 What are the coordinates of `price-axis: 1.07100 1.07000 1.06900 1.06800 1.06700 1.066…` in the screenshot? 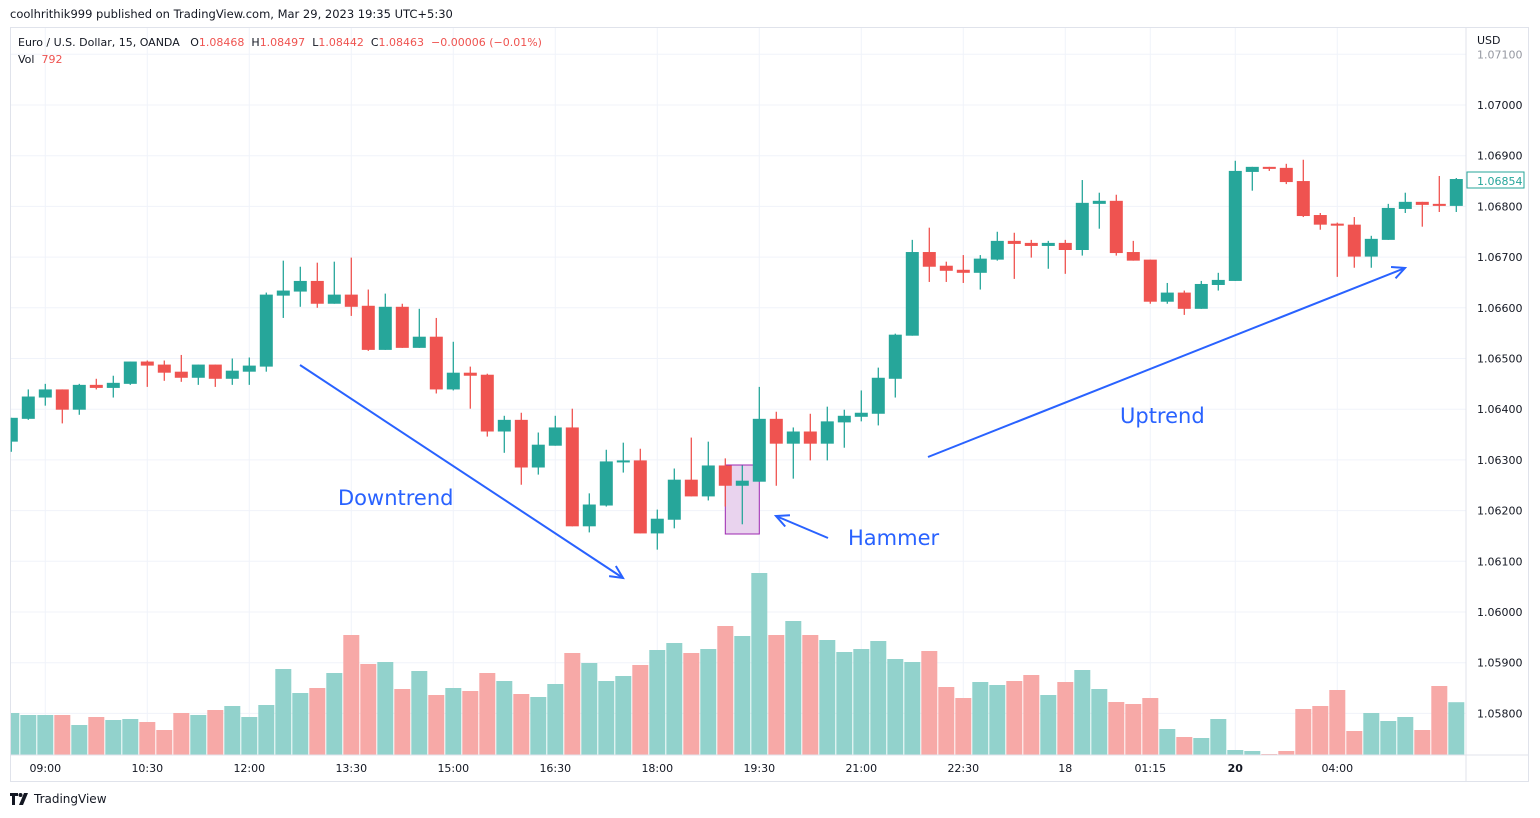 It's located at (1500, 384).